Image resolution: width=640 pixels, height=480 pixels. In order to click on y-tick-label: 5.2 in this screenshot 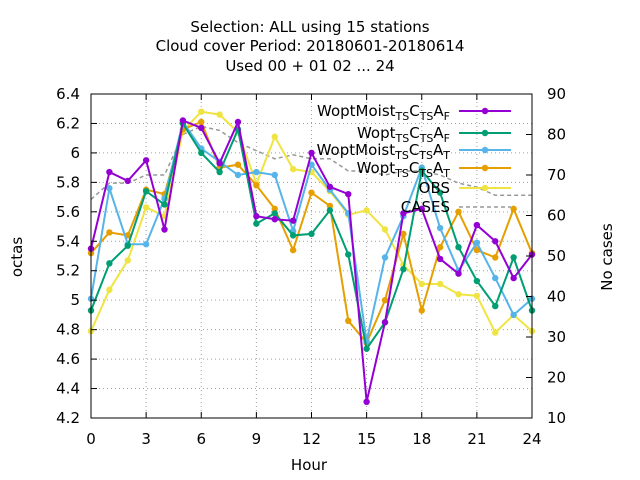, I will do `click(68, 271)`.